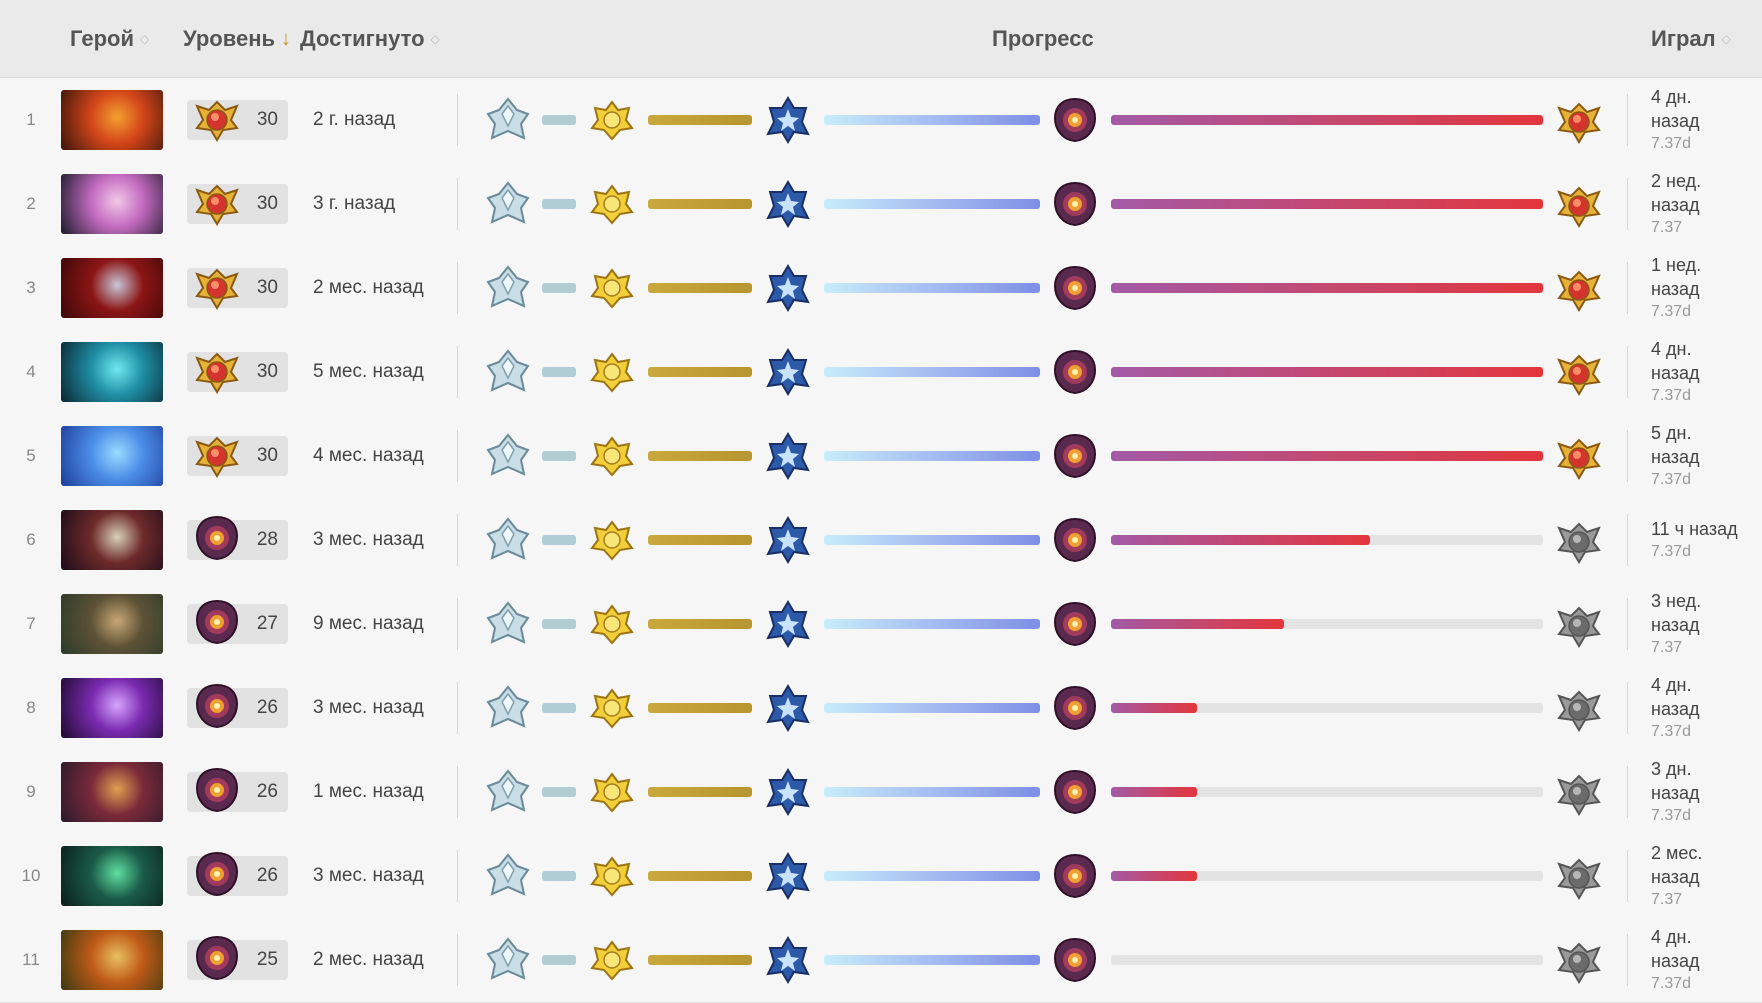 The image size is (1762, 1003). Describe the element at coordinates (881, 708) in the screenshot. I see `table-row: 8 26 3 мес. назад` at that location.